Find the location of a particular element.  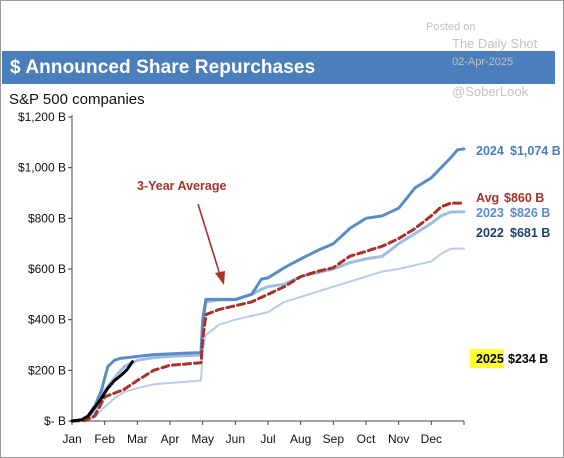

x-tick-label: Dec is located at coordinates (431, 439).